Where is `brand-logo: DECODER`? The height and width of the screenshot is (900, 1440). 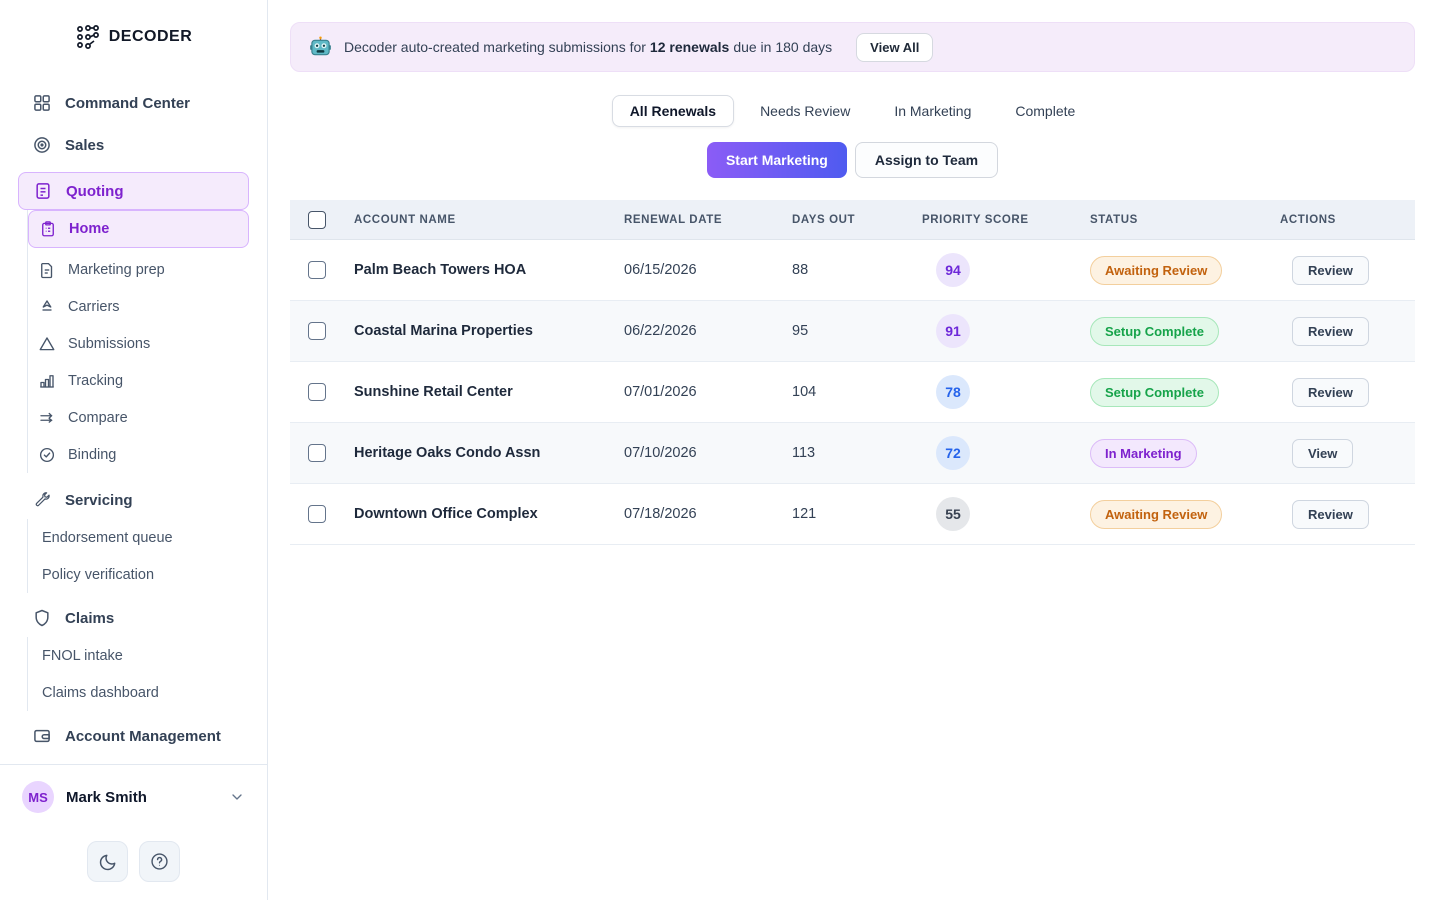
brand-logo: DECODER is located at coordinates (133, 37).